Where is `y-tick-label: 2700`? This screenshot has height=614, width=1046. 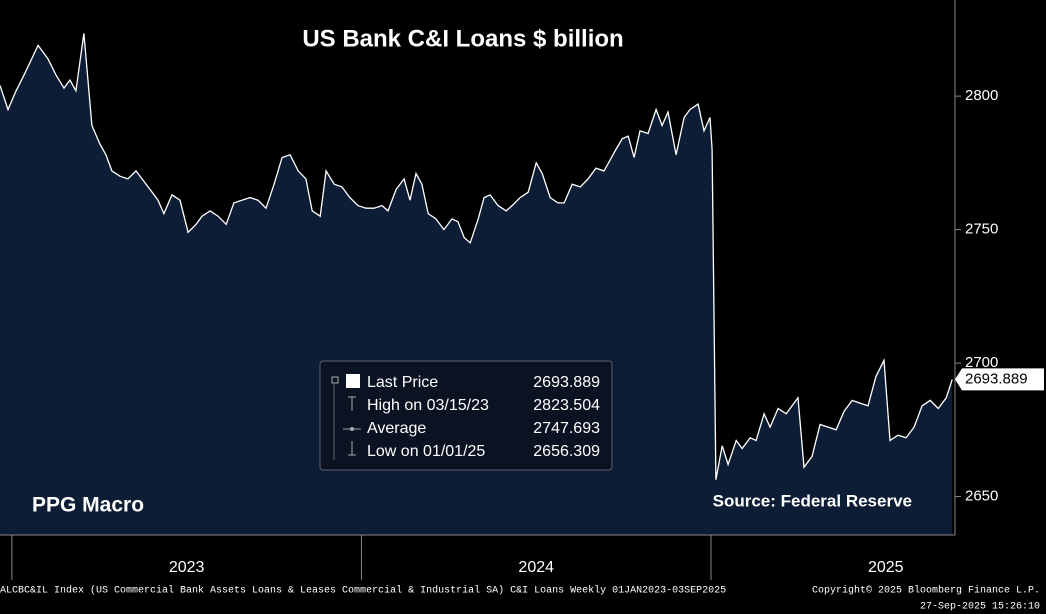 y-tick-label: 2700 is located at coordinates (981, 362).